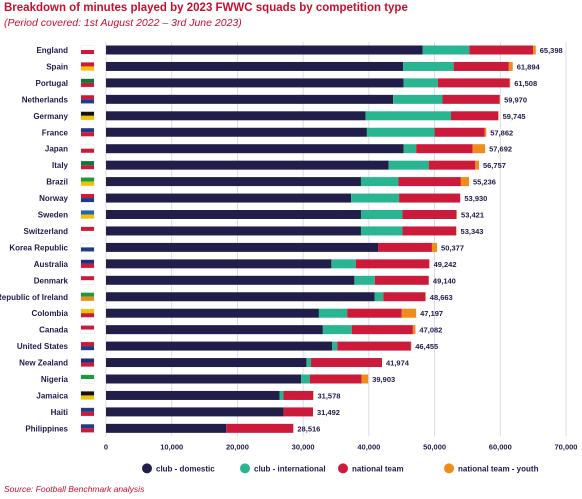  I want to click on total-value-label: 53,343, so click(472, 231).